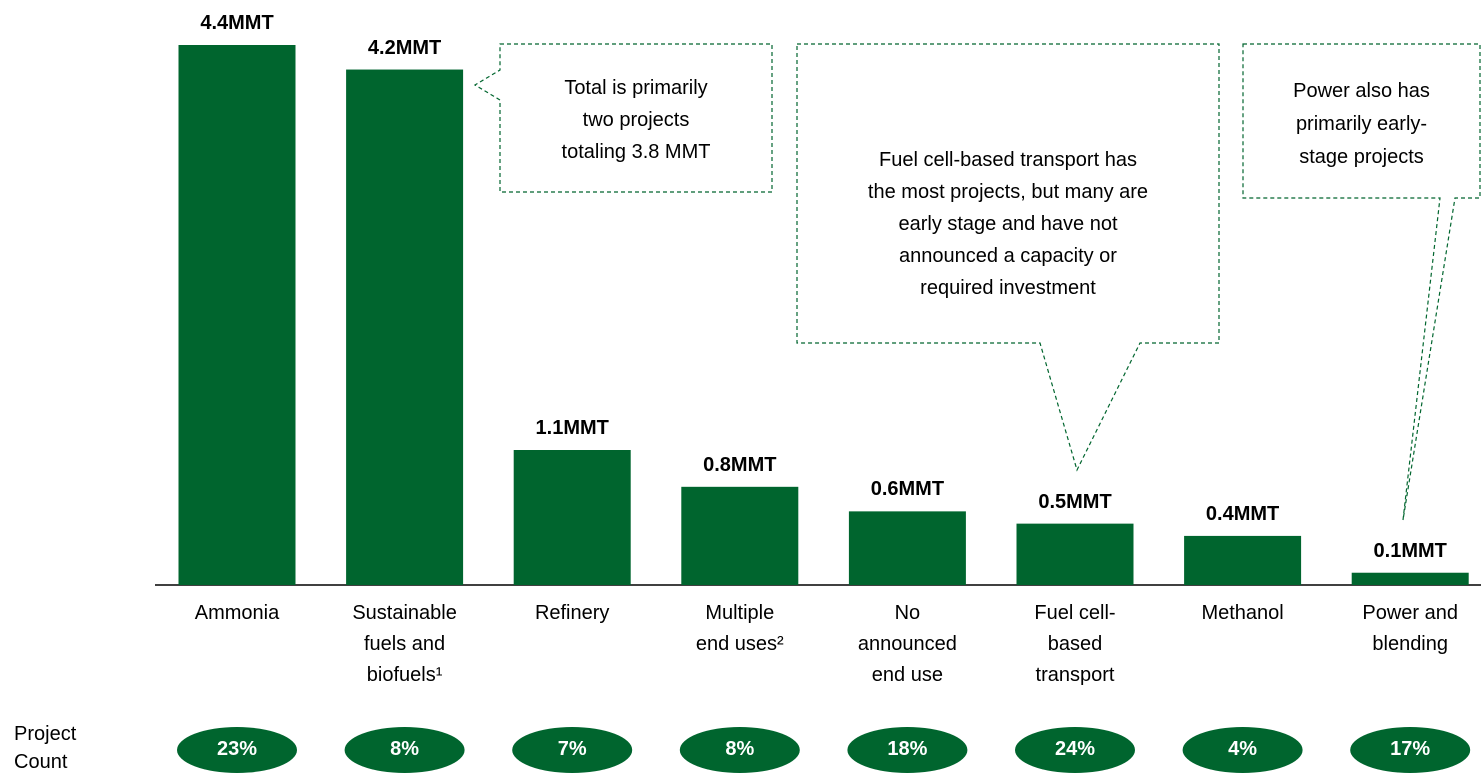 The image size is (1481, 776). What do you see at coordinates (1075, 644) in the screenshot?
I see `x-tick-label: Fuel cell- based transport` at bounding box center [1075, 644].